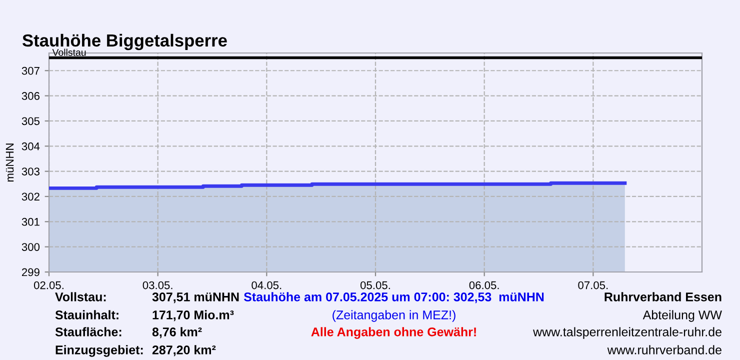  Describe the element at coordinates (394, 298) in the screenshot. I see `text: Stauhöhe am 07.05.2025 um 07:00: 302,53 müNHN` at that location.